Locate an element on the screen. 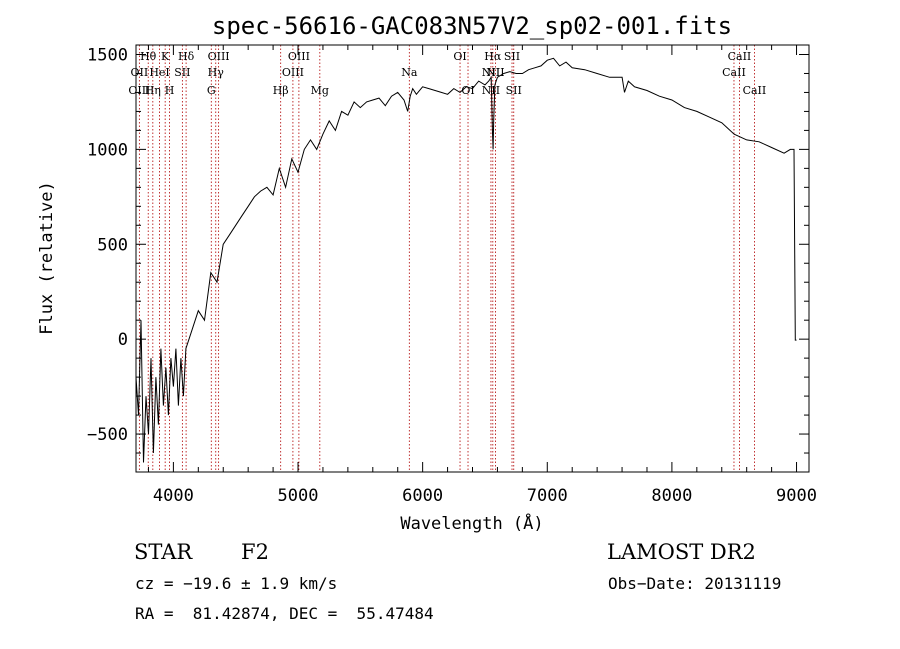  object-subclass: F2 is located at coordinates (255, 552).